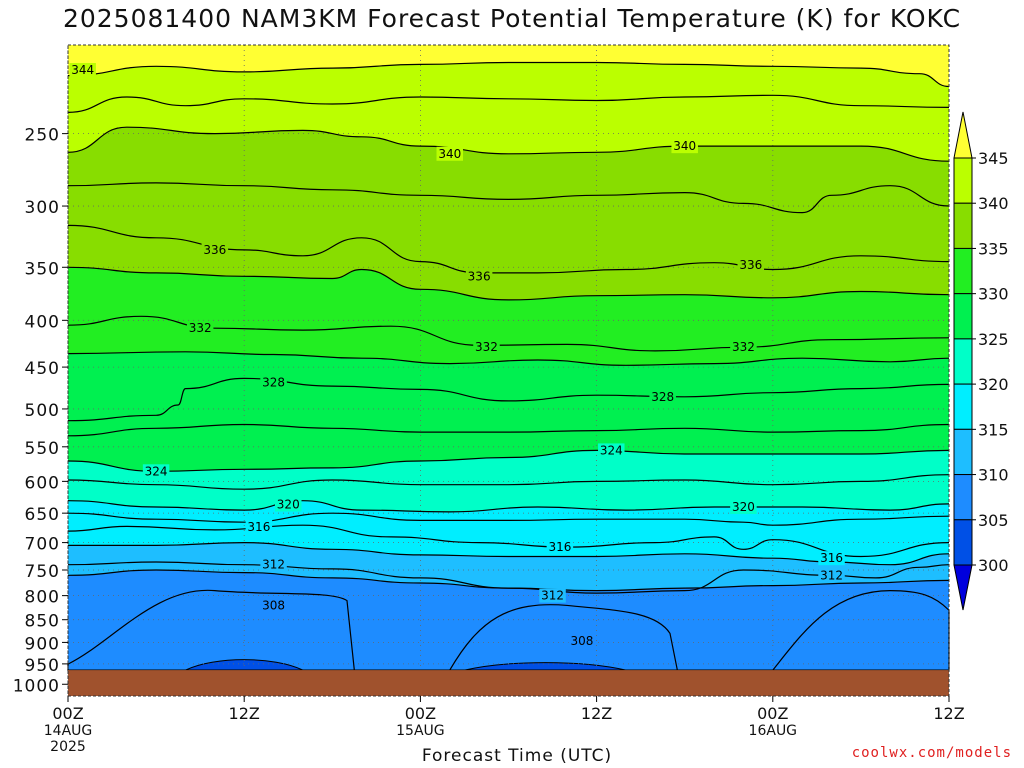 The width and height of the screenshot is (1024, 768). What do you see at coordinates (42, 411) in the screenshot?
I see `y-tick-label: 500` at bounding box center [42, 411].